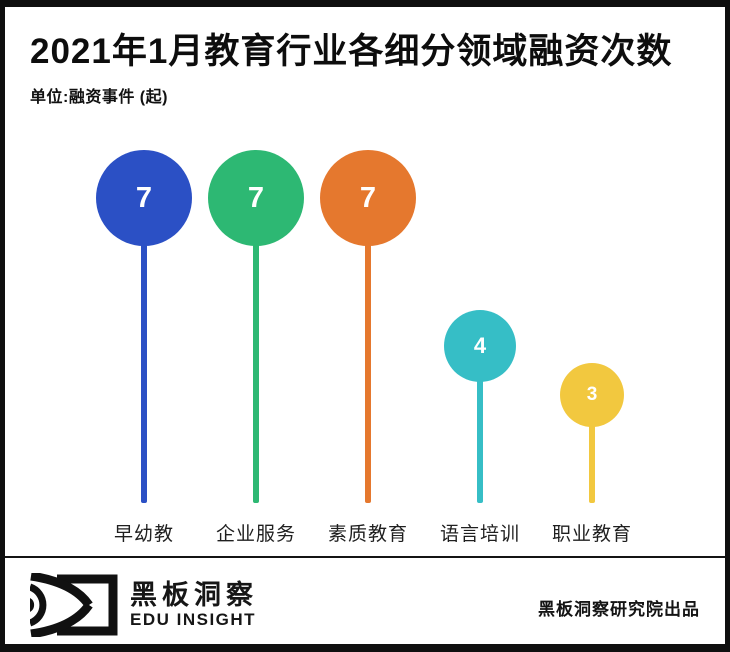 This screenshot has width=730, height=652. Describe the element at coordinates (74, 605) in the screenshot. I see `eye-logo-icon` at that location.